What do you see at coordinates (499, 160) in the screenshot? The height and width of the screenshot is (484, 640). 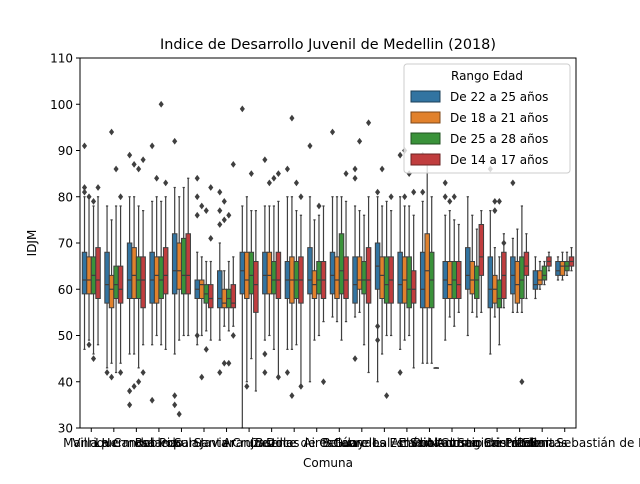 I see `legend-label: De 14 a 17 años` at bounding box center [499, 160].